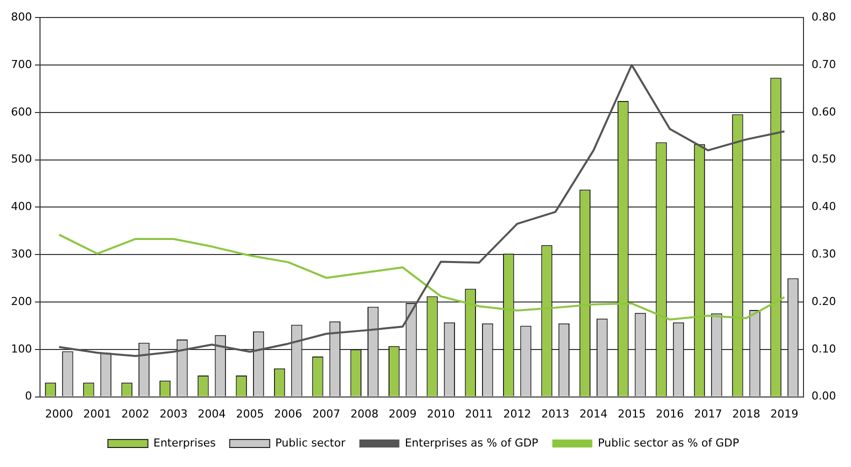  I want to click on legend-label: Enterprises as % of GDP, so click(471, 443).